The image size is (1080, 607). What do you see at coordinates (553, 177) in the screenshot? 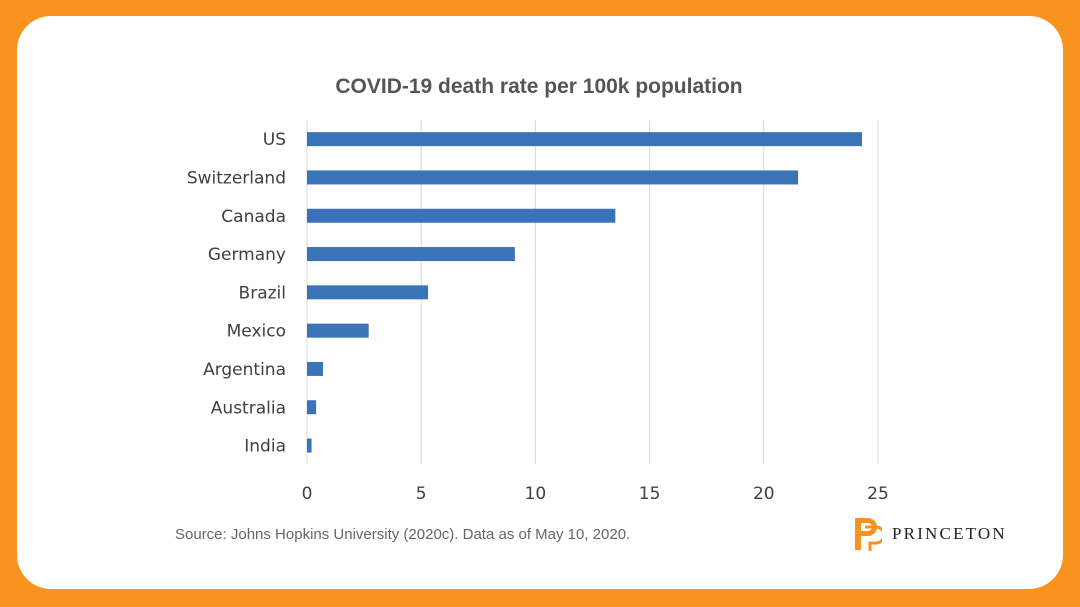
I see `bar-switzerland` at bounding box center [553, 177].